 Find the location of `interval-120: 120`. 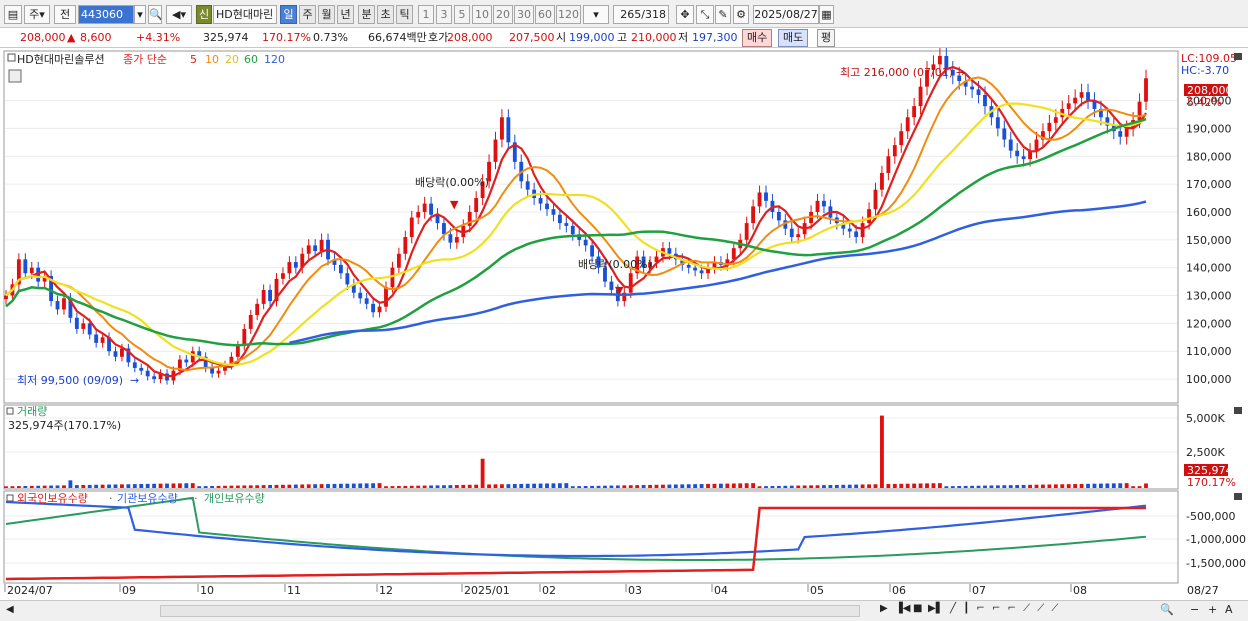

interval-120: 120 is located at coordinates (568, 14).